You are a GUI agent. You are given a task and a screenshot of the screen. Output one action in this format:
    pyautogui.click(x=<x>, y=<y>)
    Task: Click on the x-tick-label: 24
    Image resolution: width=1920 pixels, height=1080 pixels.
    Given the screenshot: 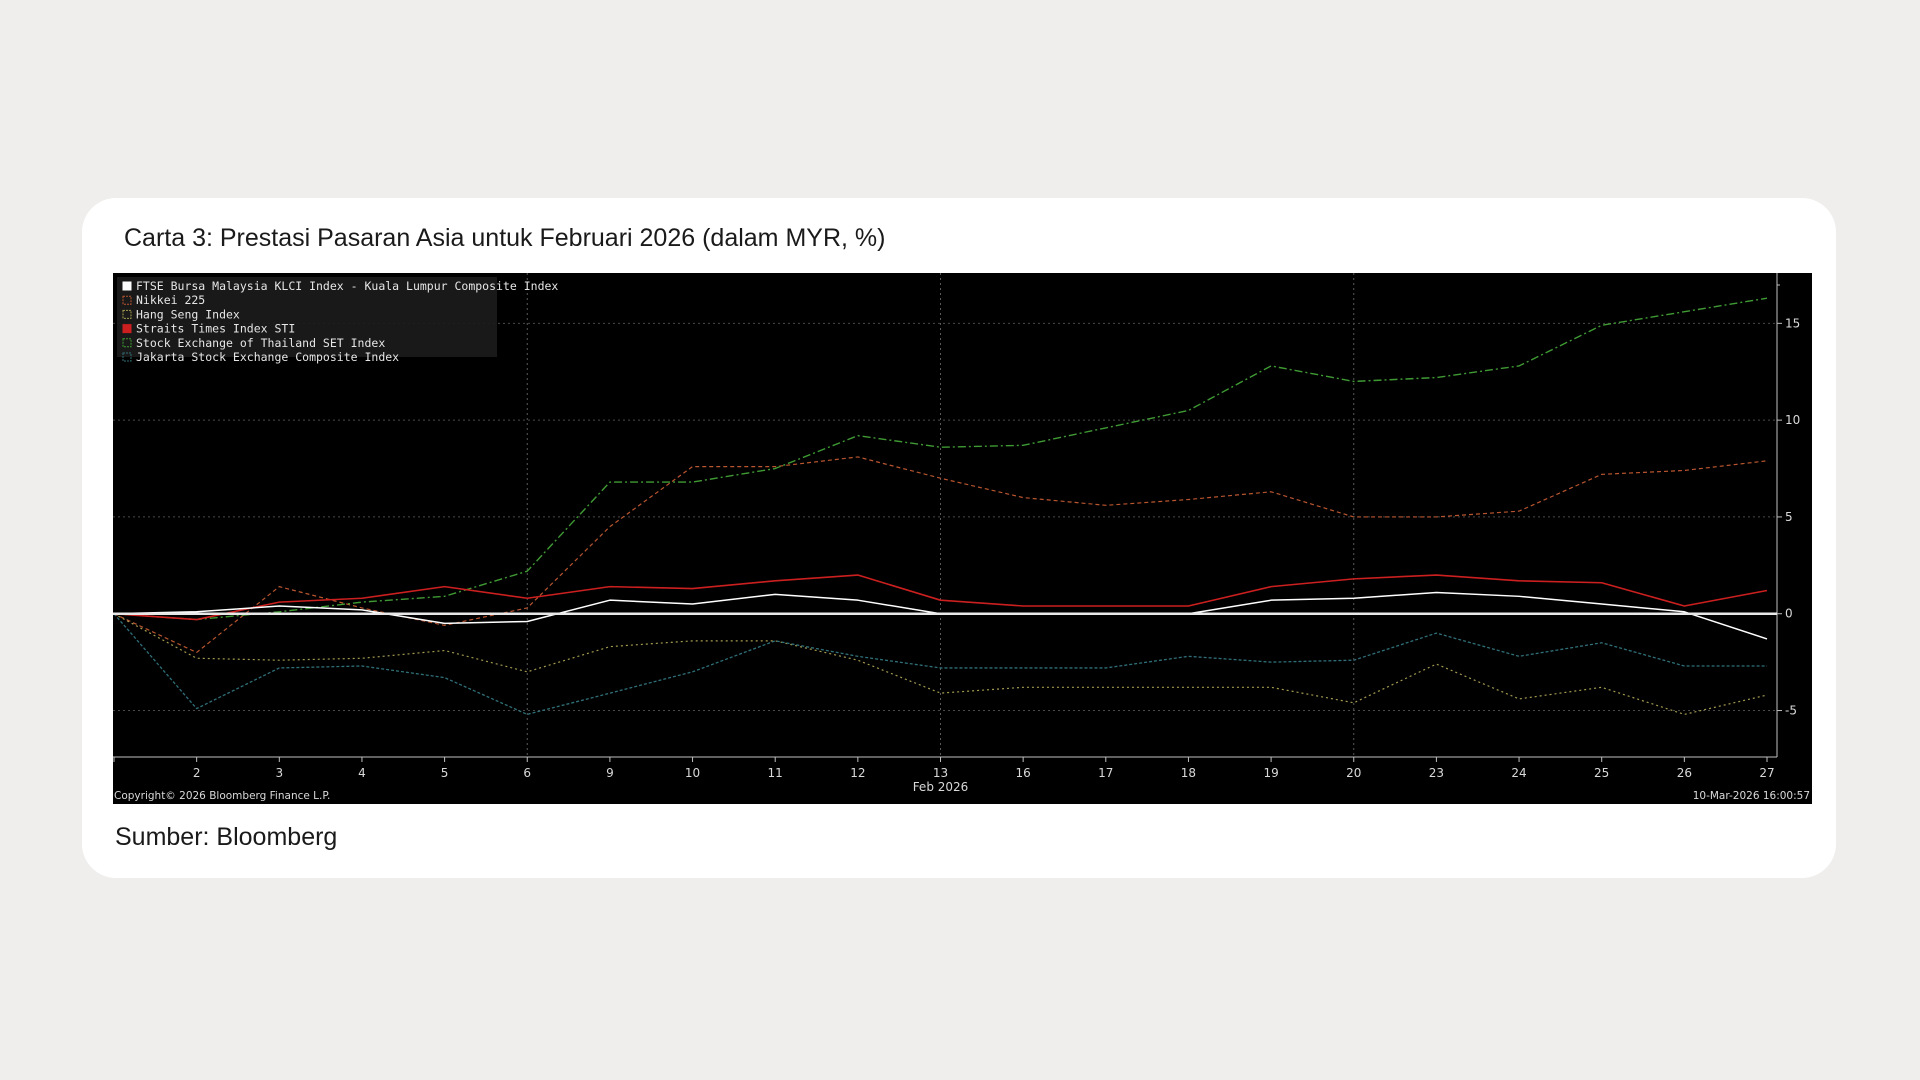 What is the action you would take?
    pyautogui.click(x=1518, y=773)
    